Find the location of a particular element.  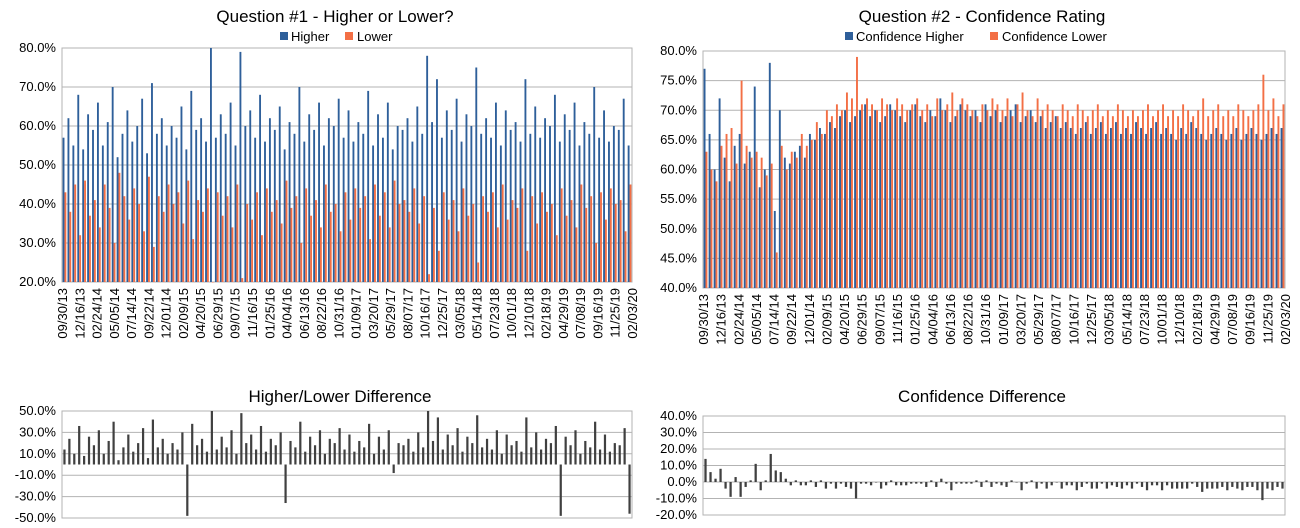

chart-title: Question #1 - Higher or Lower? is located at coordinates (334, 16).